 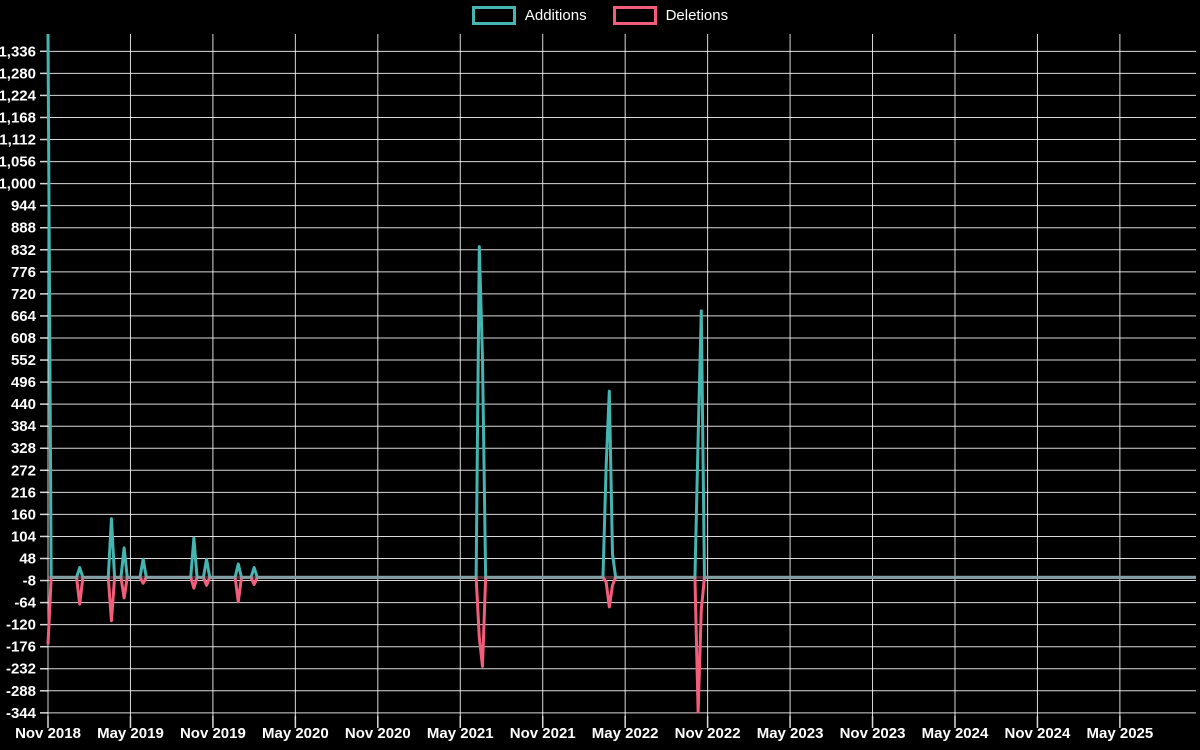 What do you see at coordinates (543, 733) in the screenshot?
I see `x-tick-label: Nov 2021` at bounding box center [543, 733].